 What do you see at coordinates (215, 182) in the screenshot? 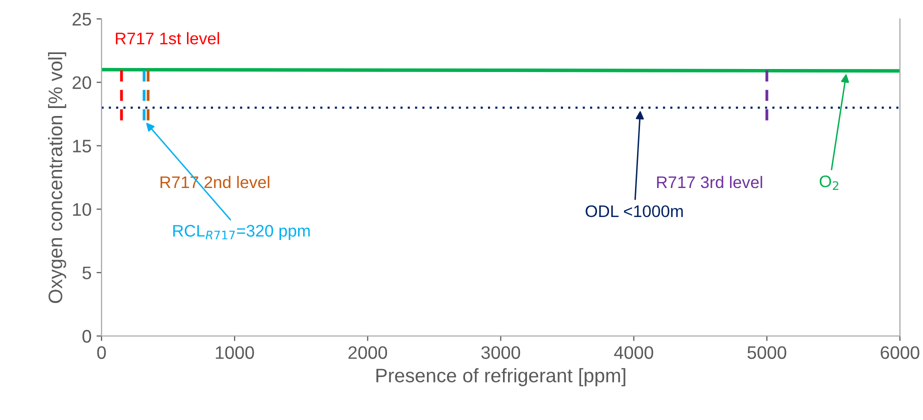
I see `text: R717 2nd level` at bounding box center [215, 182].